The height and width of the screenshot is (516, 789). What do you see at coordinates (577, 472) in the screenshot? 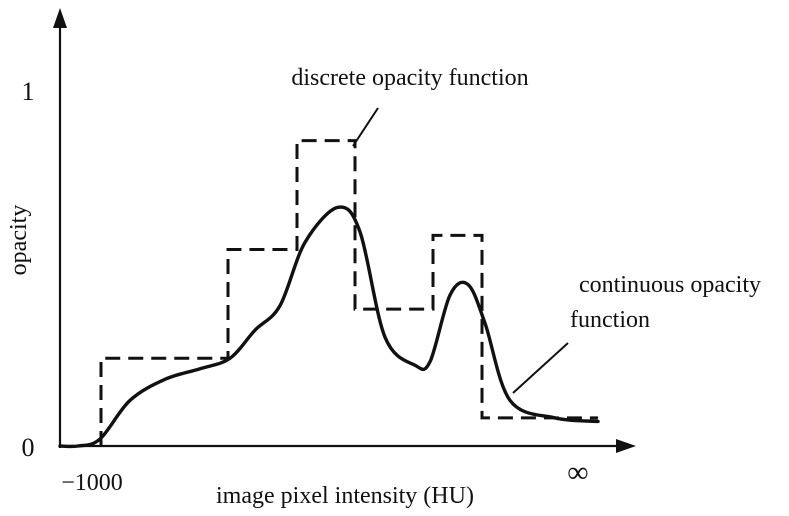
I see `x-tick-label-infinity: ∞` at bounding box center [577, 472].